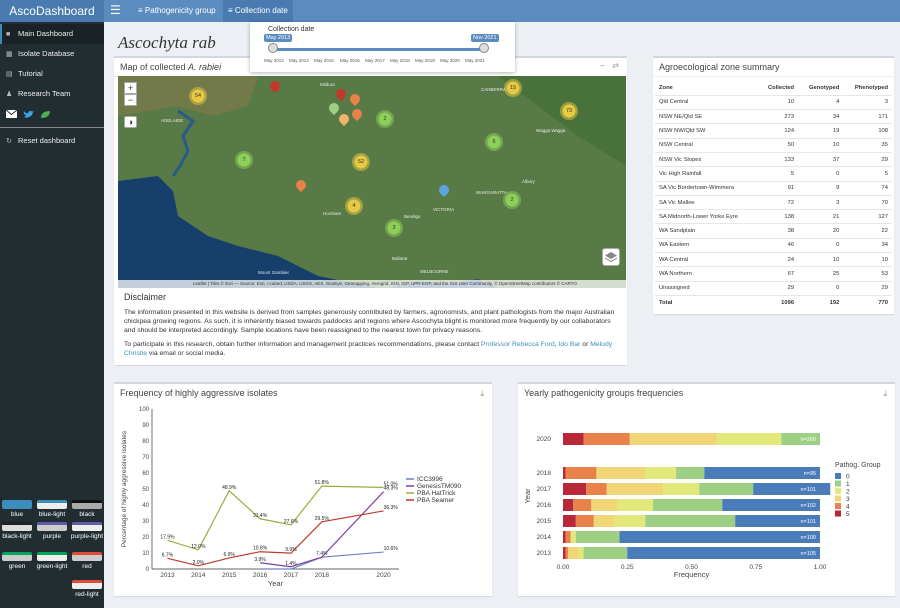 This screenshot has height=608, width=900. Describe the element at coordinates (425, 60) in the screenshot. I see `slider-tick: May 2019` at that location.